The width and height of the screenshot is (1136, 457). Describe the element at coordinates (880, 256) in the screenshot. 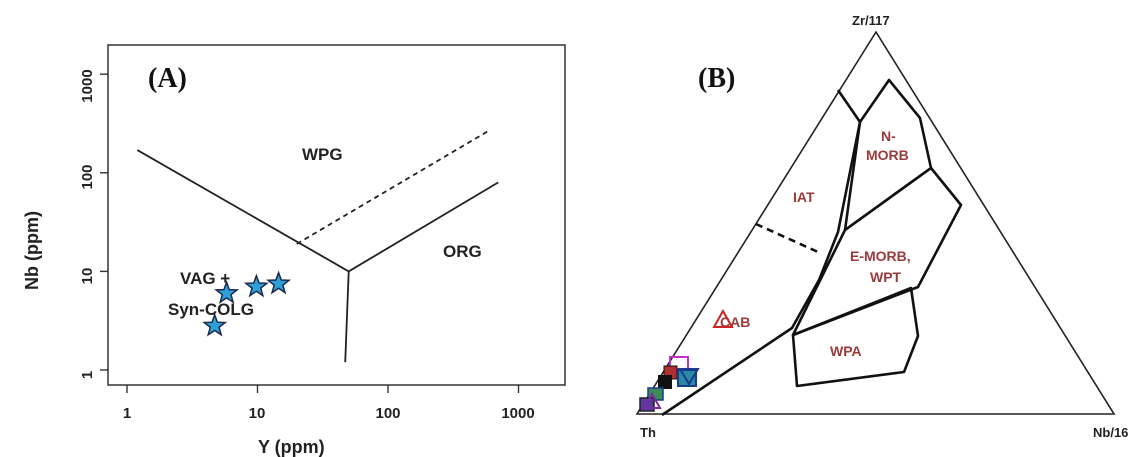

I see `field-label-emorb: E-MORB,` at that location.